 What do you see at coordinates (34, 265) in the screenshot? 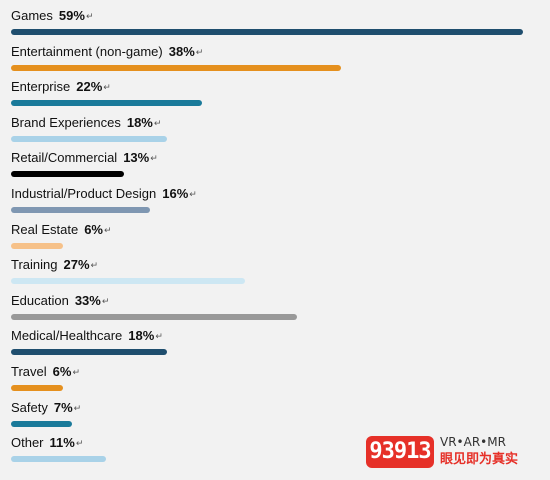
I see `category-label: Training` at bounding box center [34, 265].